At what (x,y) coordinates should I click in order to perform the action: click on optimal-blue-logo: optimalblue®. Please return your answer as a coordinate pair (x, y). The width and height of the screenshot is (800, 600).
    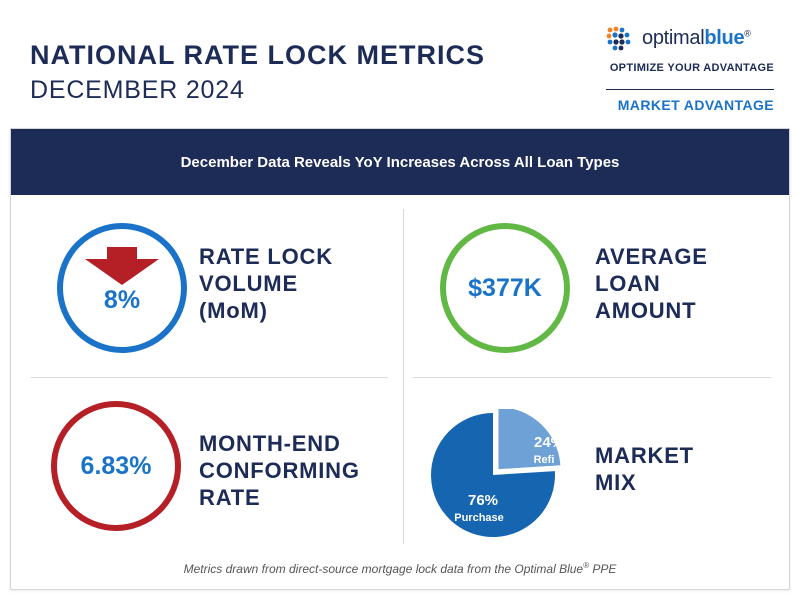
    Looking at the image, I should click on (692, 38).